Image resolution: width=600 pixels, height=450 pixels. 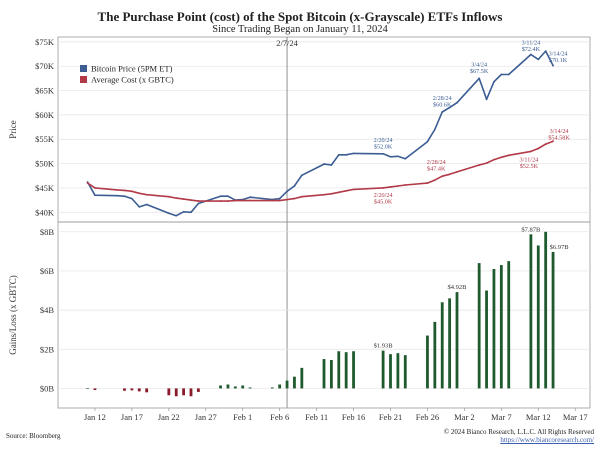 I want to click on gains-tick-label: $8B, so click(x=47, y=232).